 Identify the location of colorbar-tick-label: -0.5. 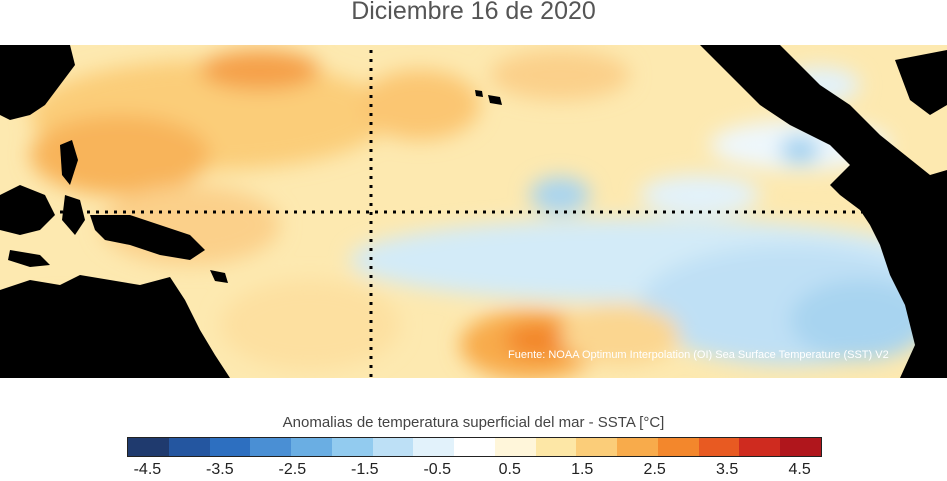
(437, 469).